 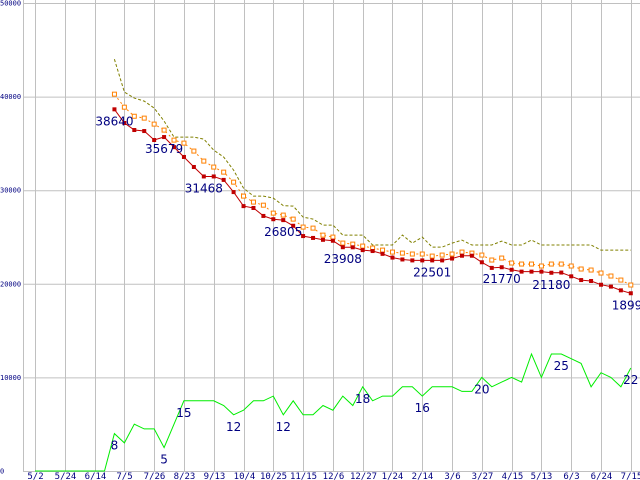 What do you see at coordinates (164, 460) in the screenshot?
I see `data-label: 5` at bounding box center [164, 460].